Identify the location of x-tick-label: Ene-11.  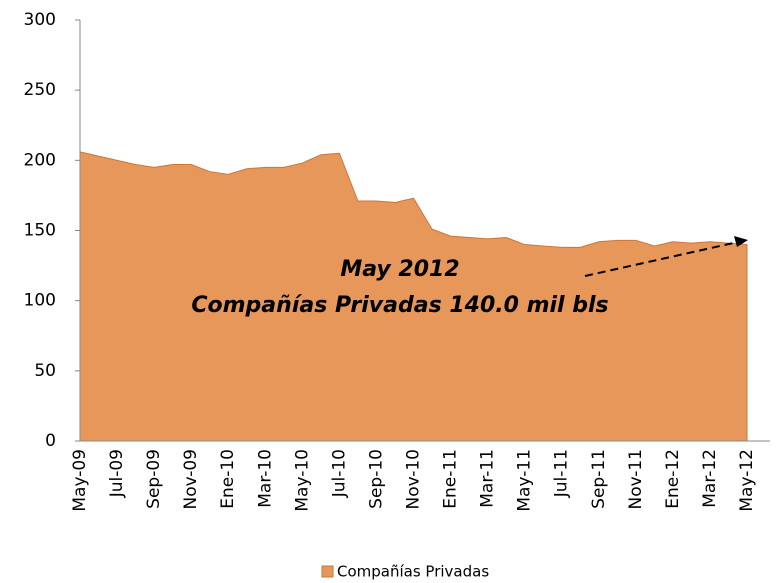
(451, 479).